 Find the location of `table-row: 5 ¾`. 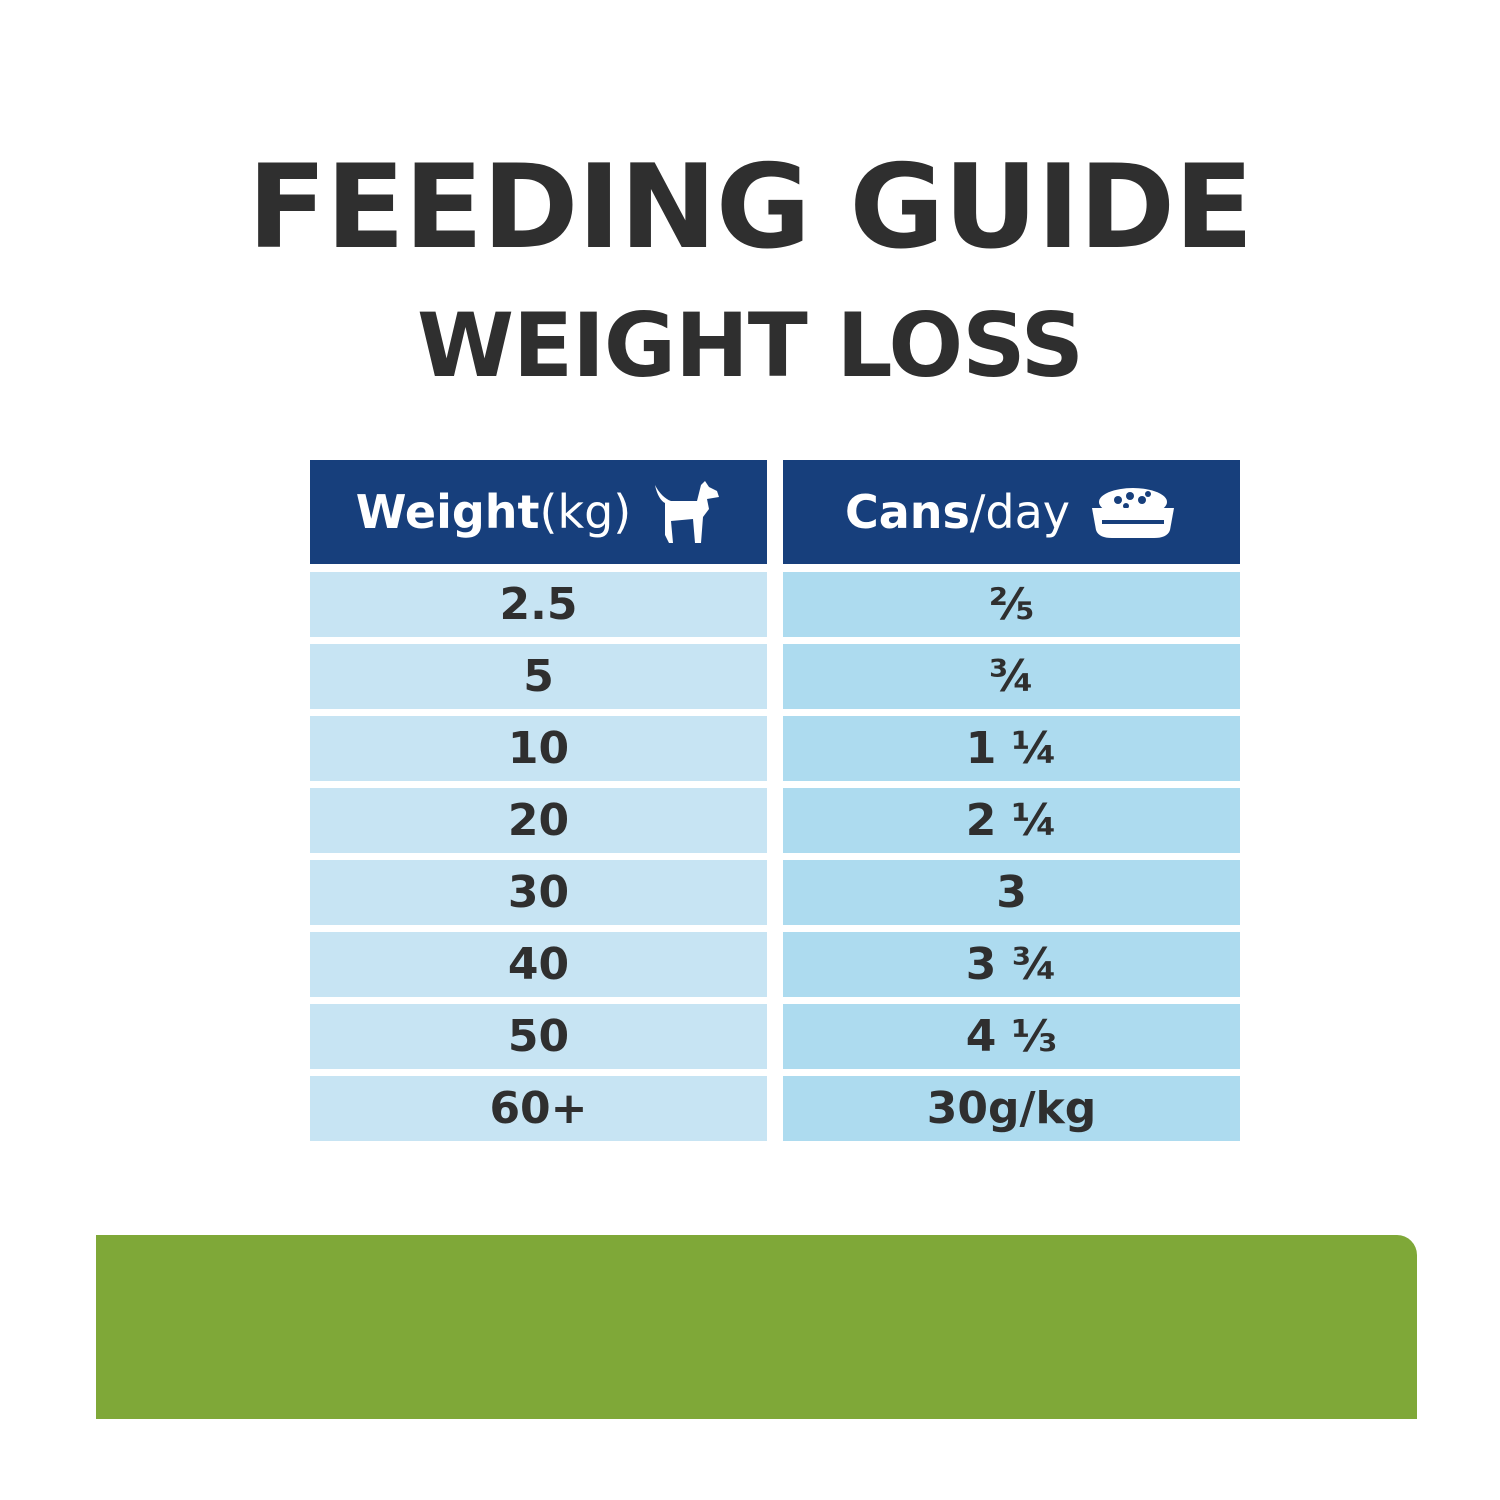

table-row: 5 ¾ is located at coordinates (775, 676).